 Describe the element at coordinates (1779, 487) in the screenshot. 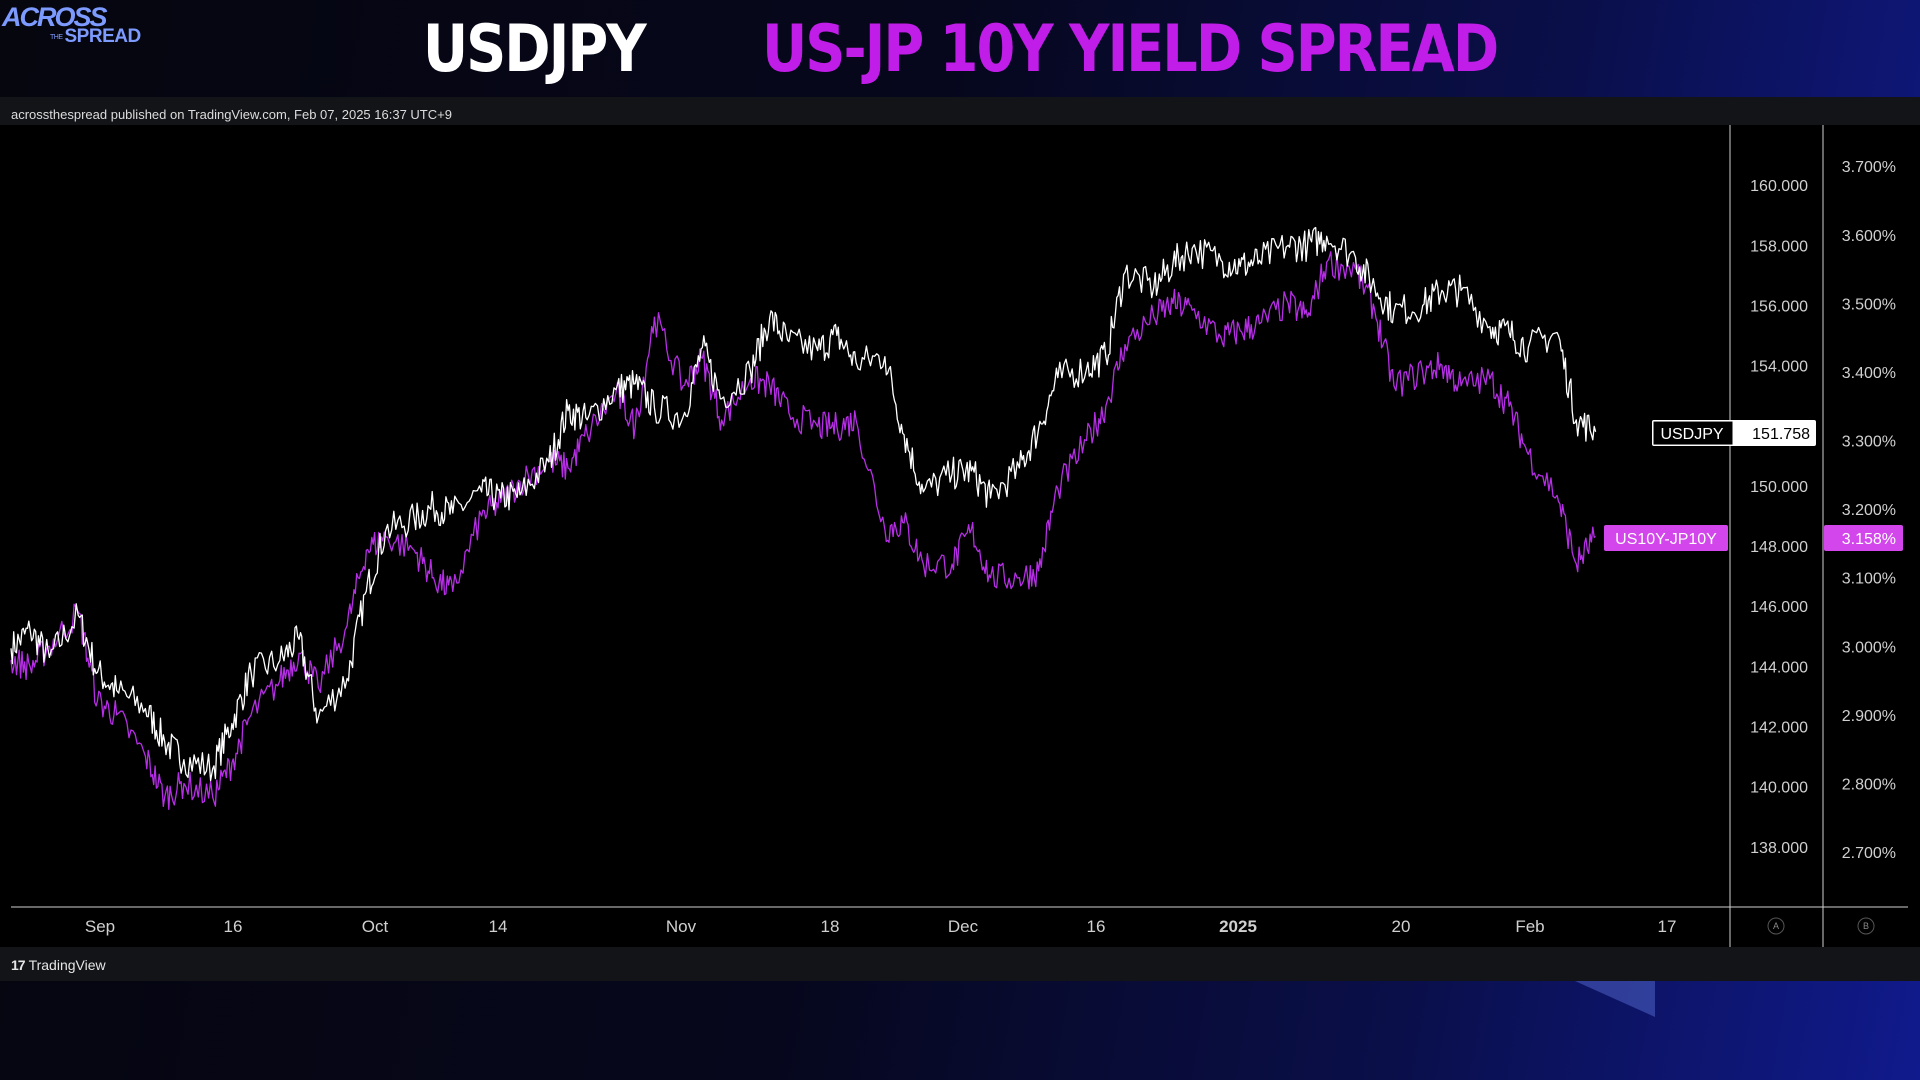

I see `left-axis-tick: 150.000` at that location.